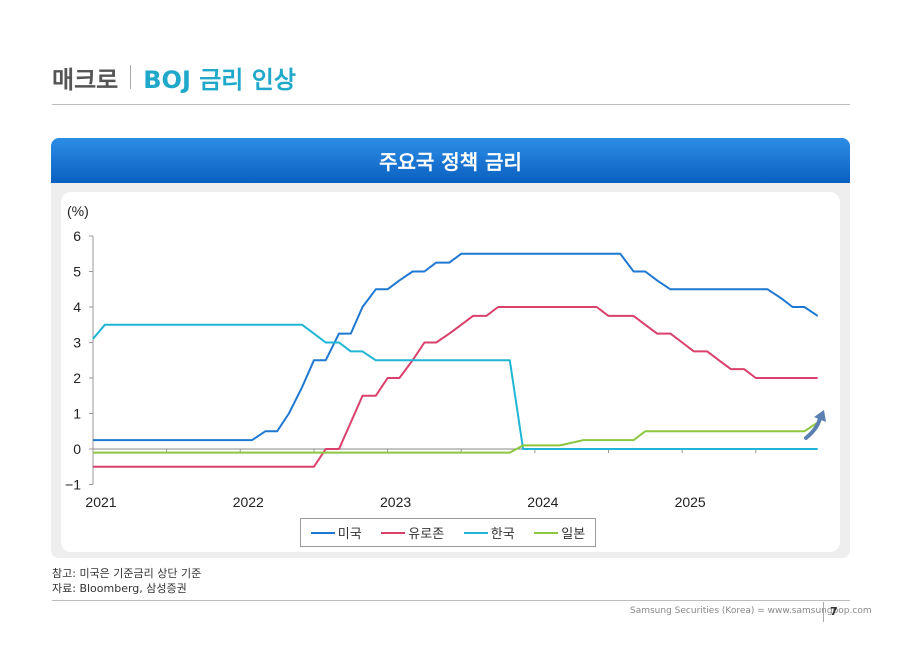 Image resolution: width=900 pixels, height=648 pixels. Describe the element at coordinates (73, 485) in the screenshot. I see `y-tick-label: −1` at that location.